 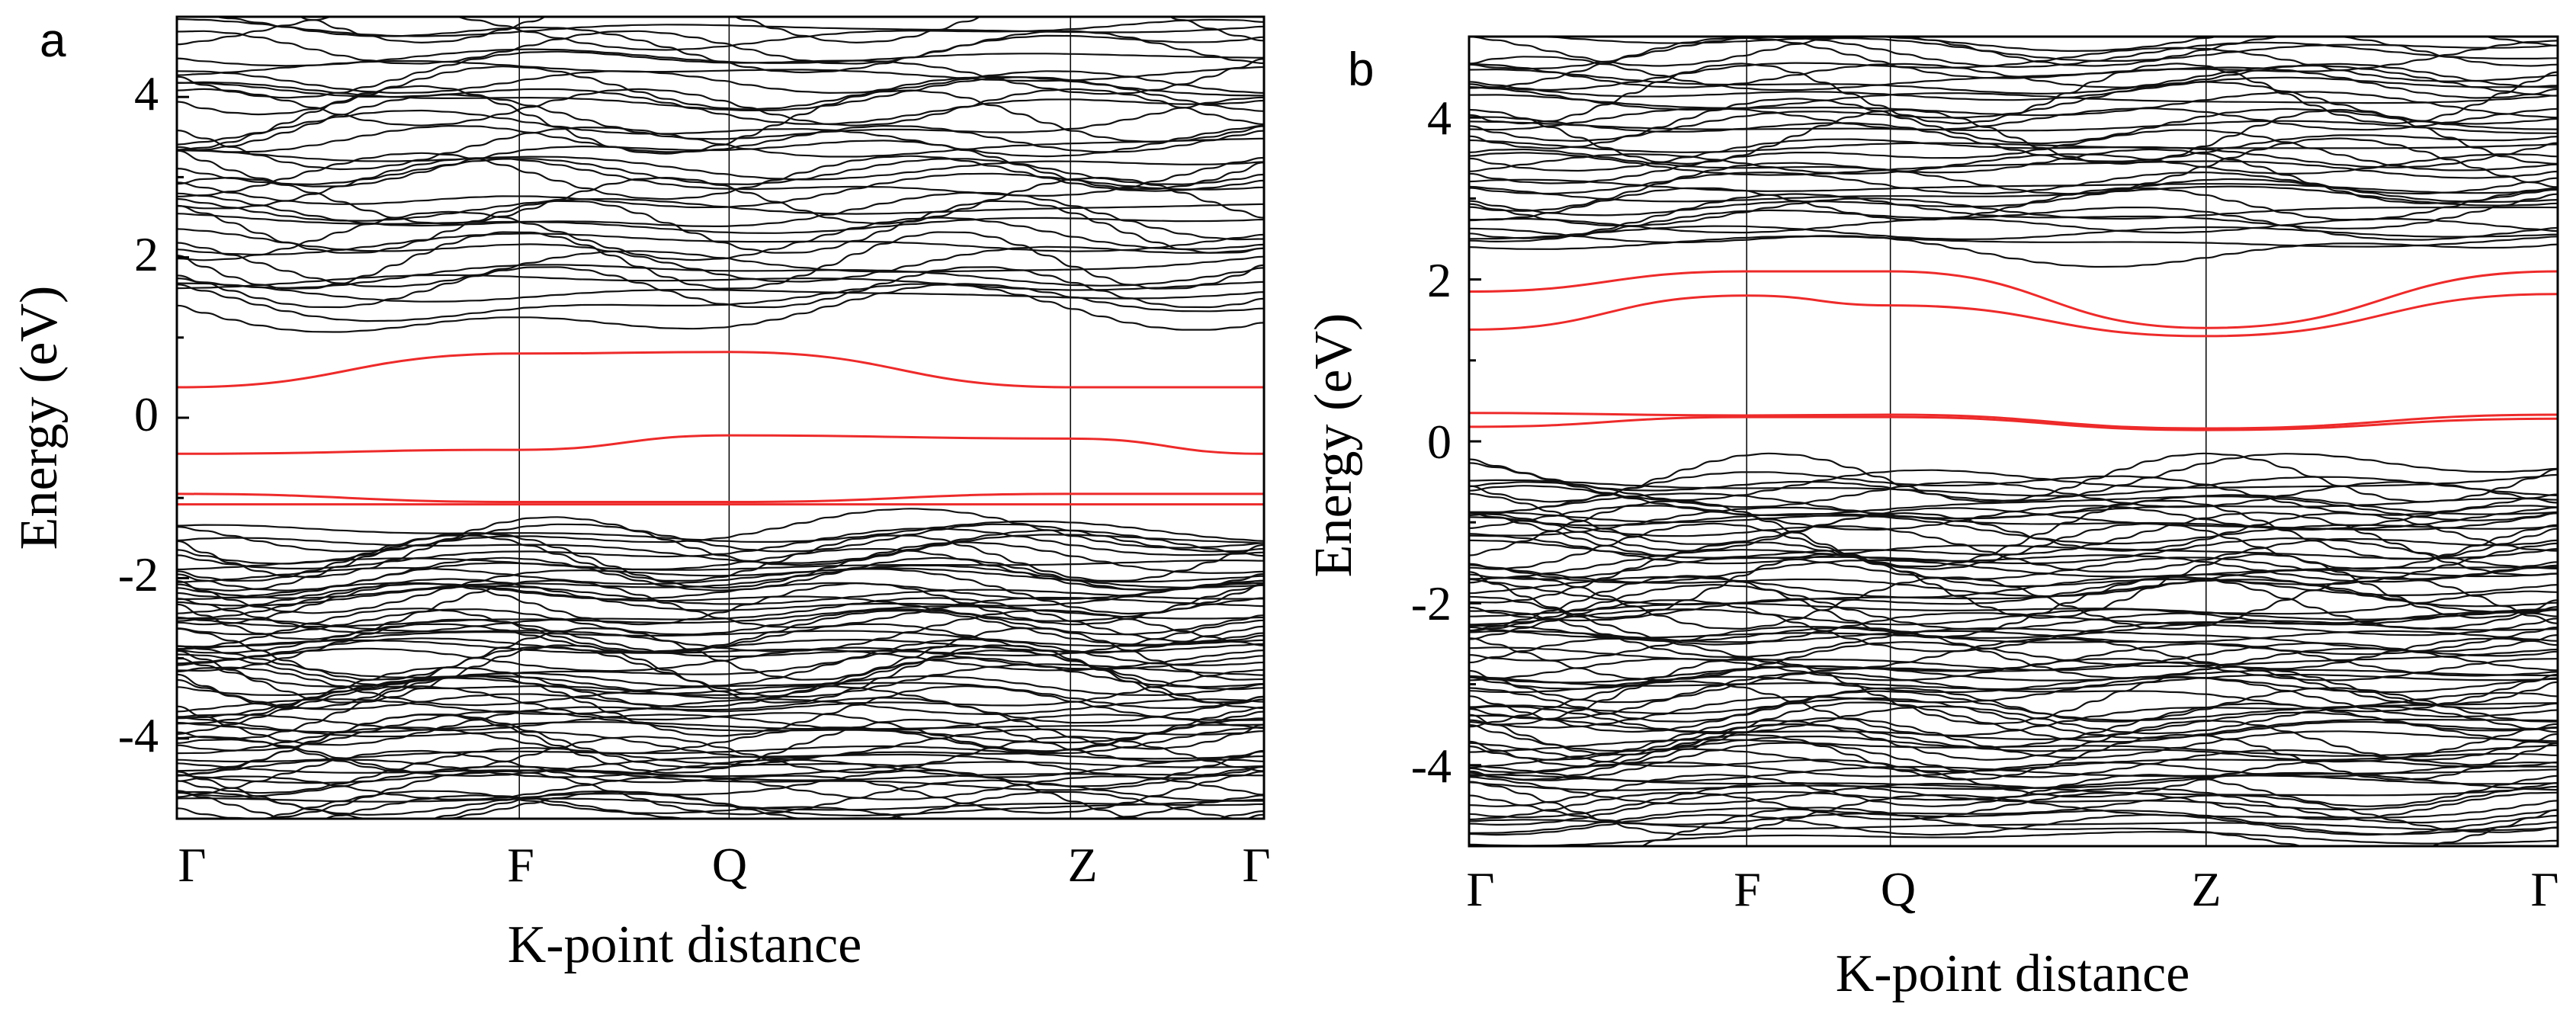 I want to click on y-axis-label: Energy (eV), so click(x=1333, y=445).